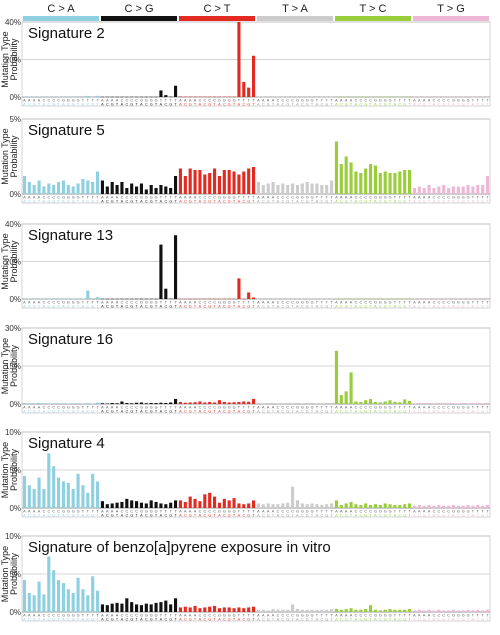 The image size is (500, 635). Describe the element at coordinates (66, 443) in the screenshot. I see `panel-title: Signature 4` at that location.